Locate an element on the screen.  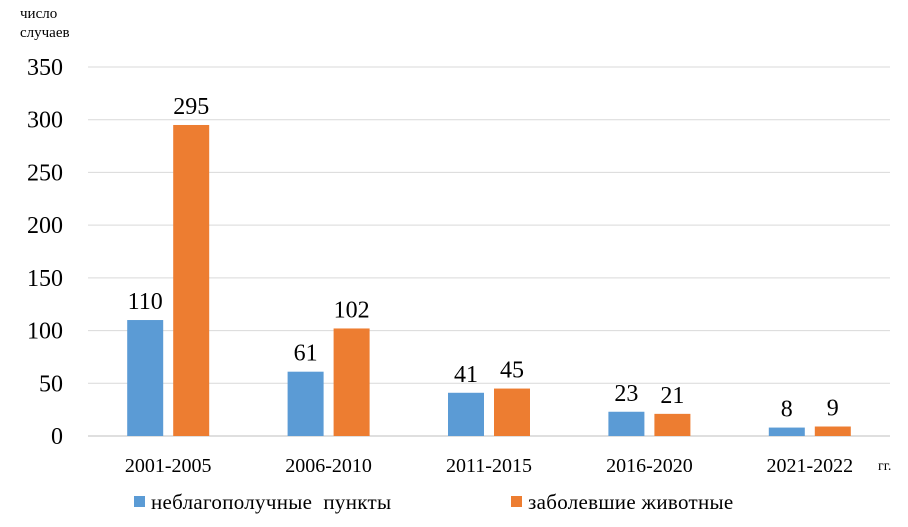
y-tick-label: 300 is located at coordinates (45, 121).